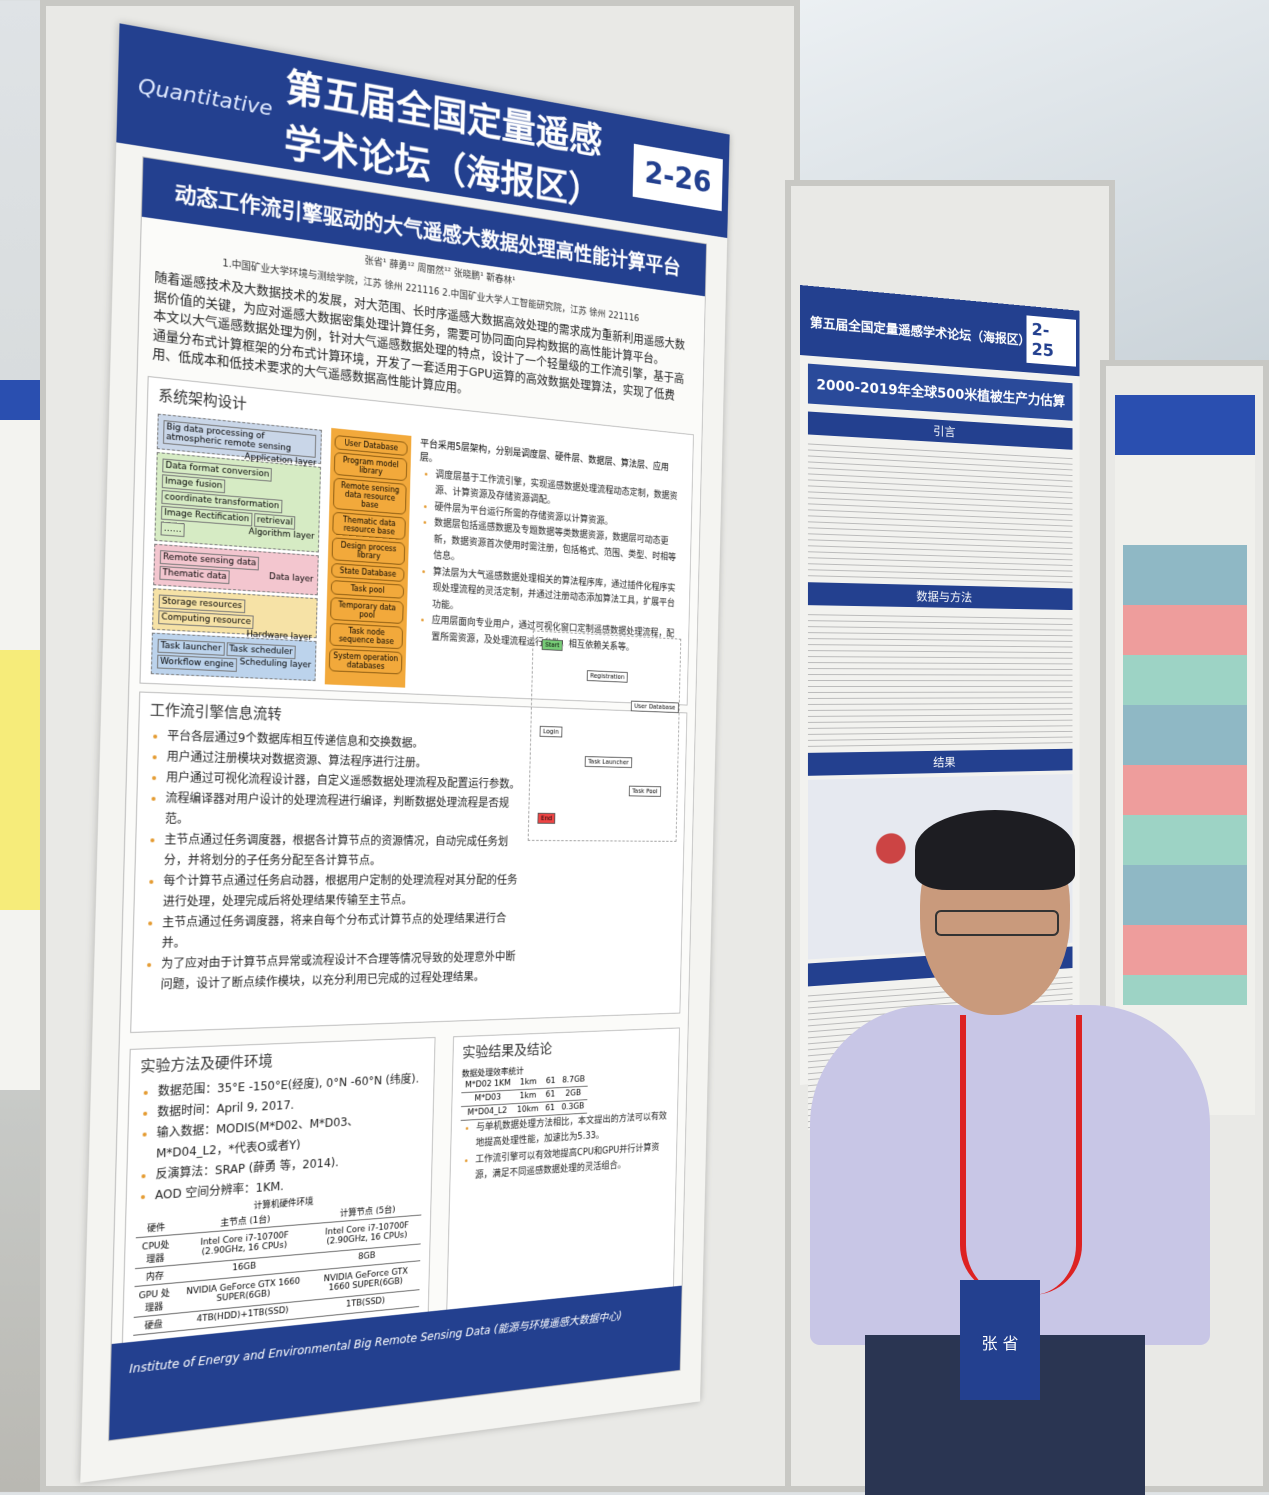  Describe the element at coordinates (546, 818) in the screenshot. I see `flowchart-node: End` at that location.